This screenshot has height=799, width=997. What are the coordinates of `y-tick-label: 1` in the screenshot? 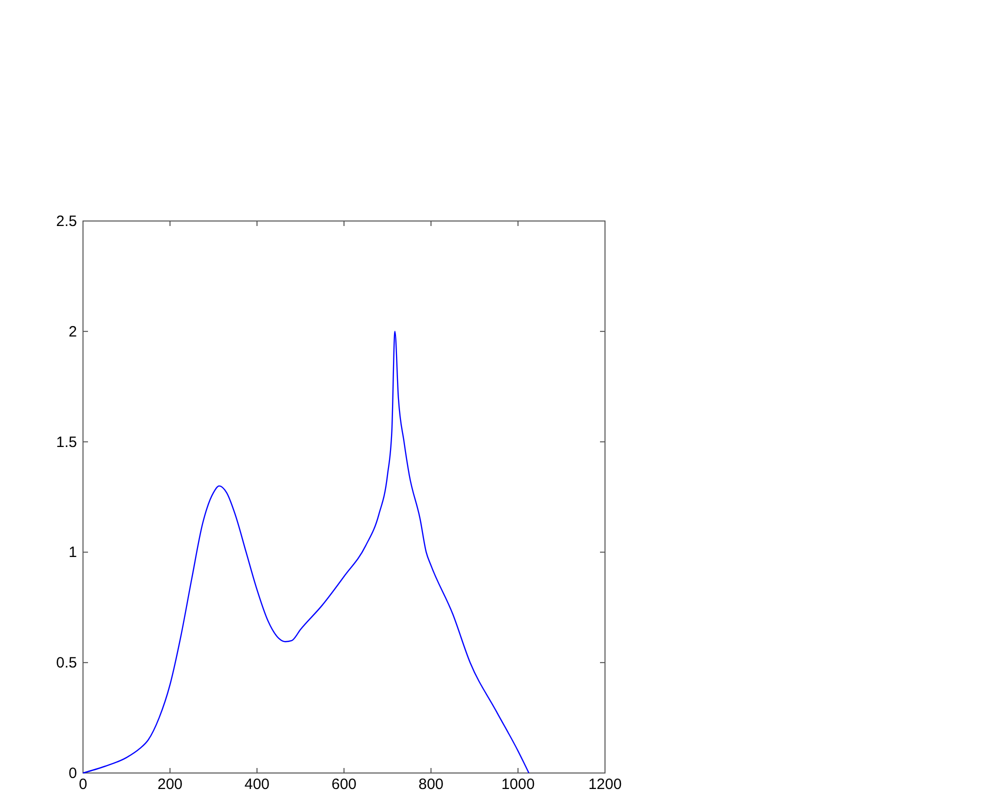 It's located at (72, 553).